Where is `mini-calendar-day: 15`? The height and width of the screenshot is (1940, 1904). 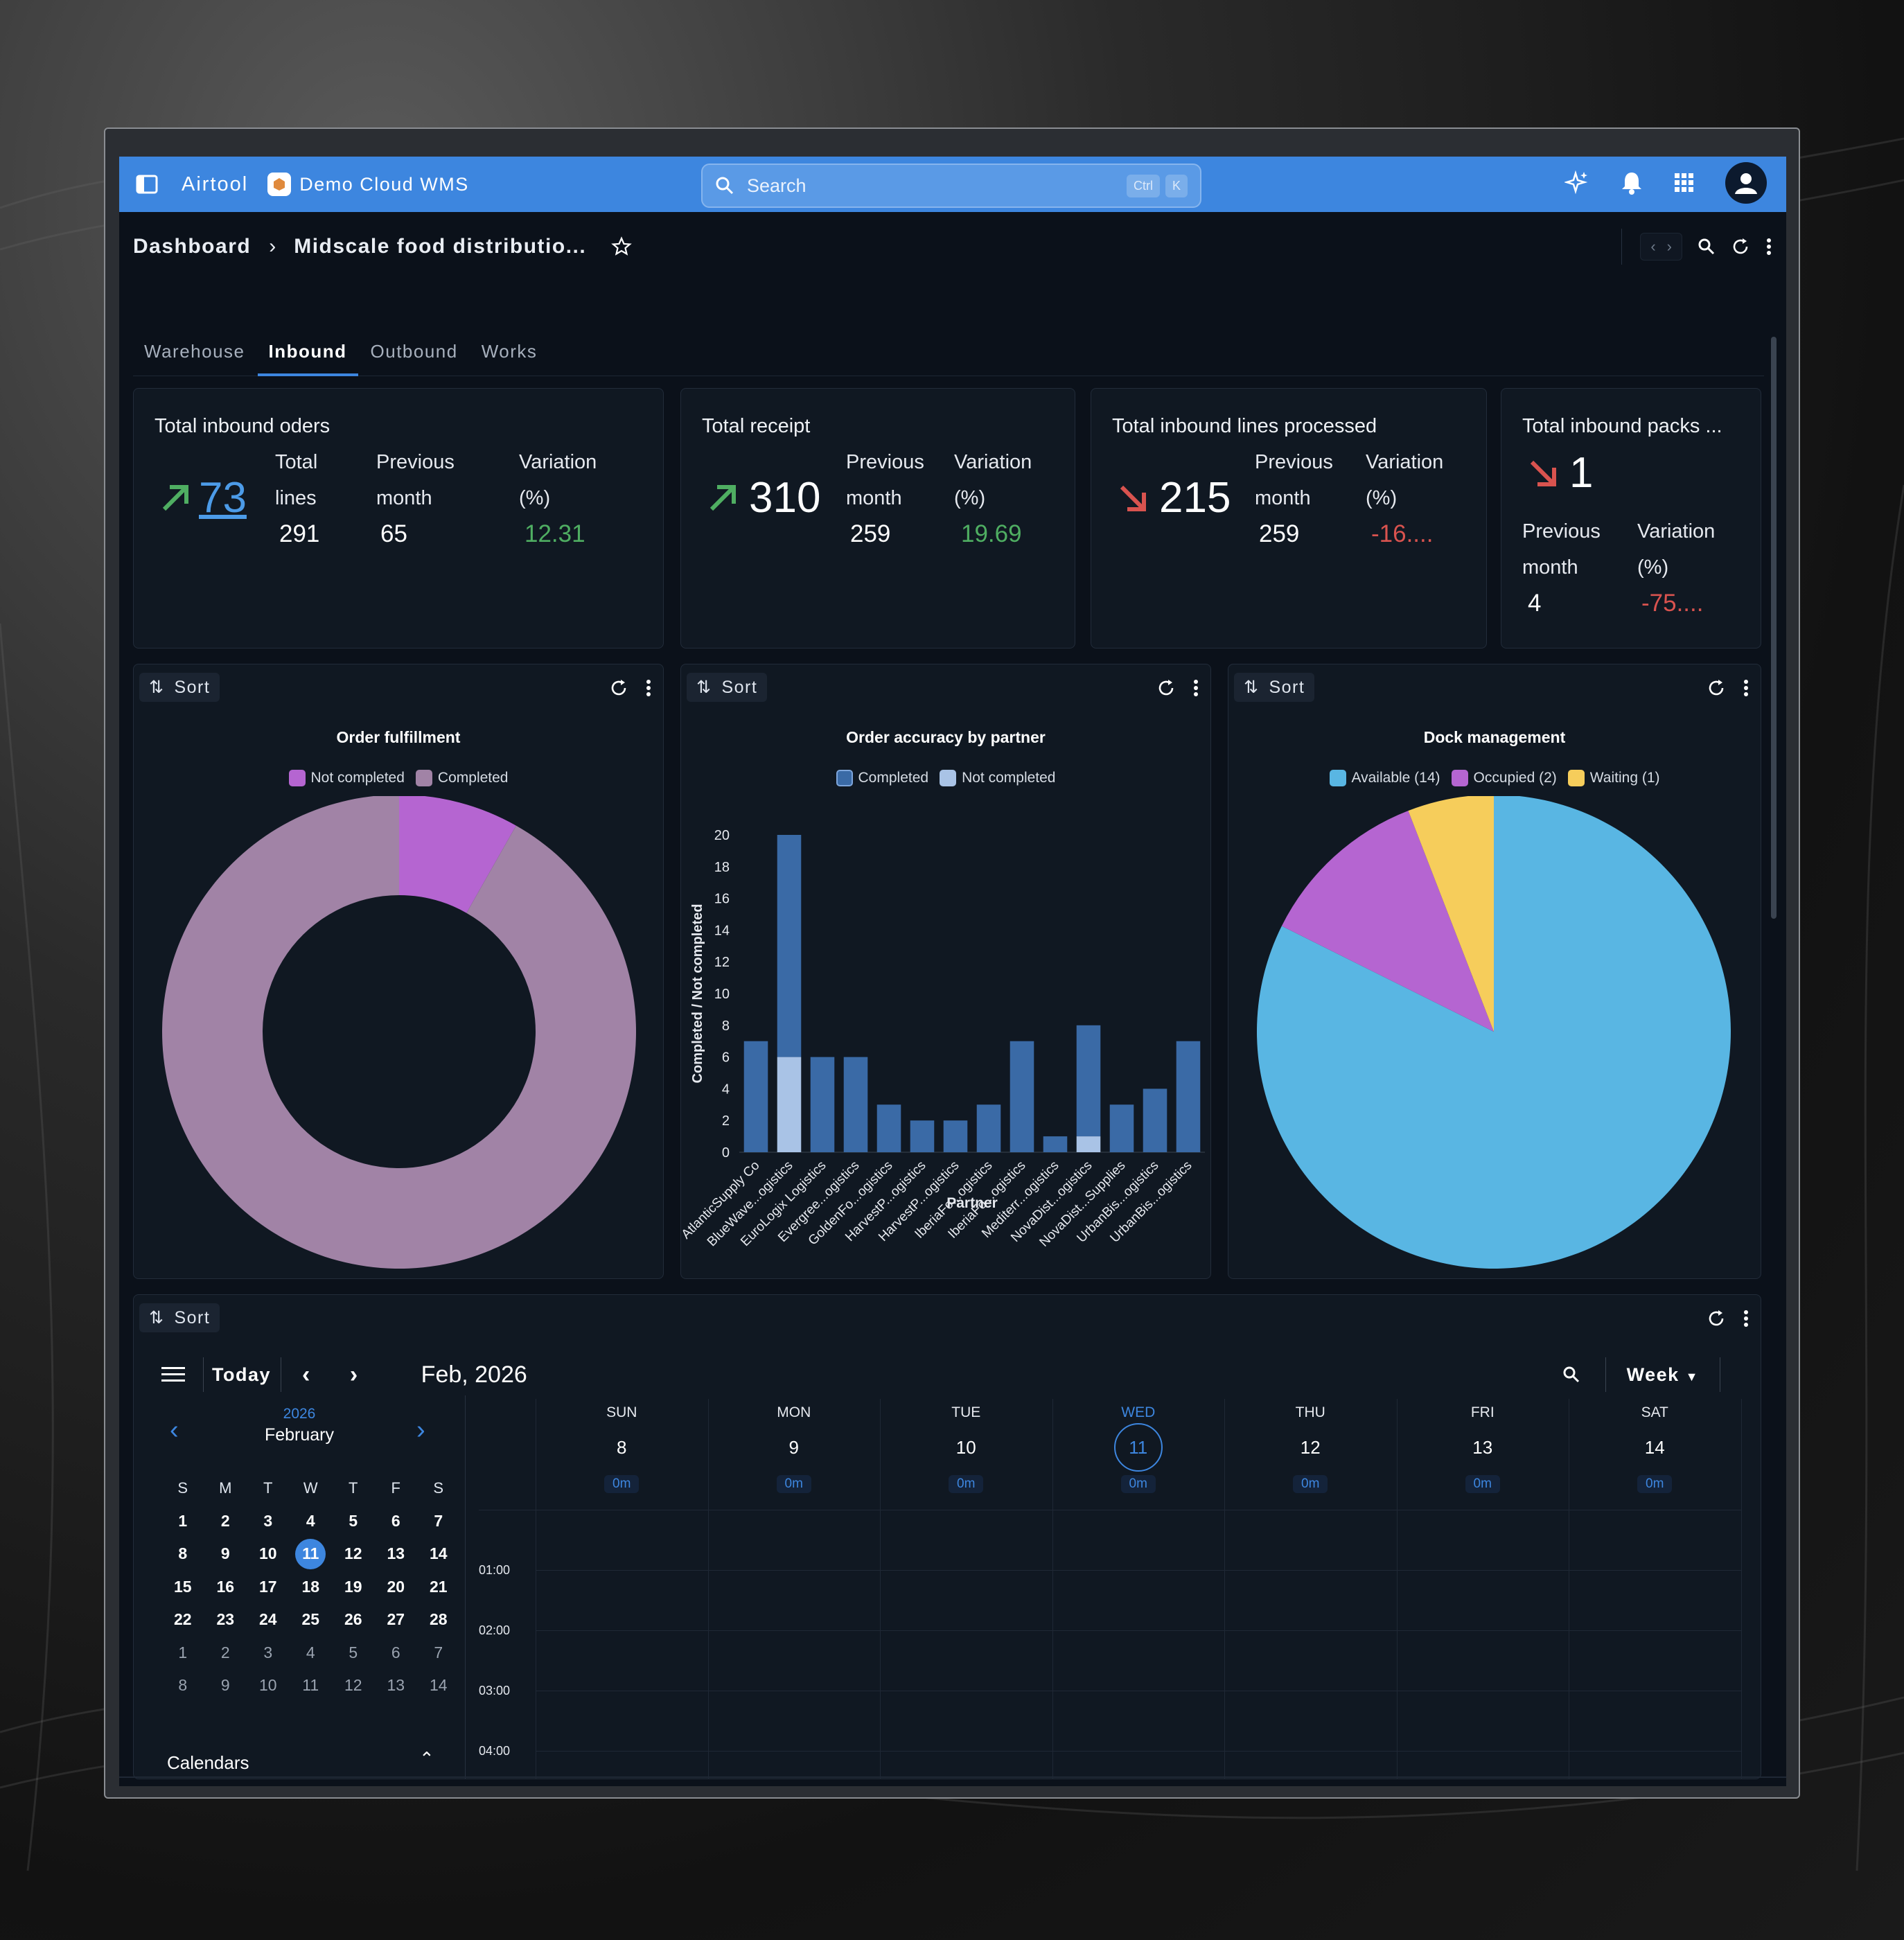 mini-calendar-day: 15 is located at coordinates (183, 1586).